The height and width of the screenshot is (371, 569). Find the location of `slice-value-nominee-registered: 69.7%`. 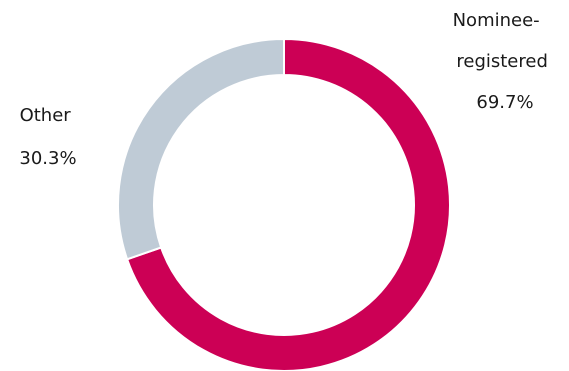

slice-value-nominee-registered: 69.7% is located at coordinates (504, 102).